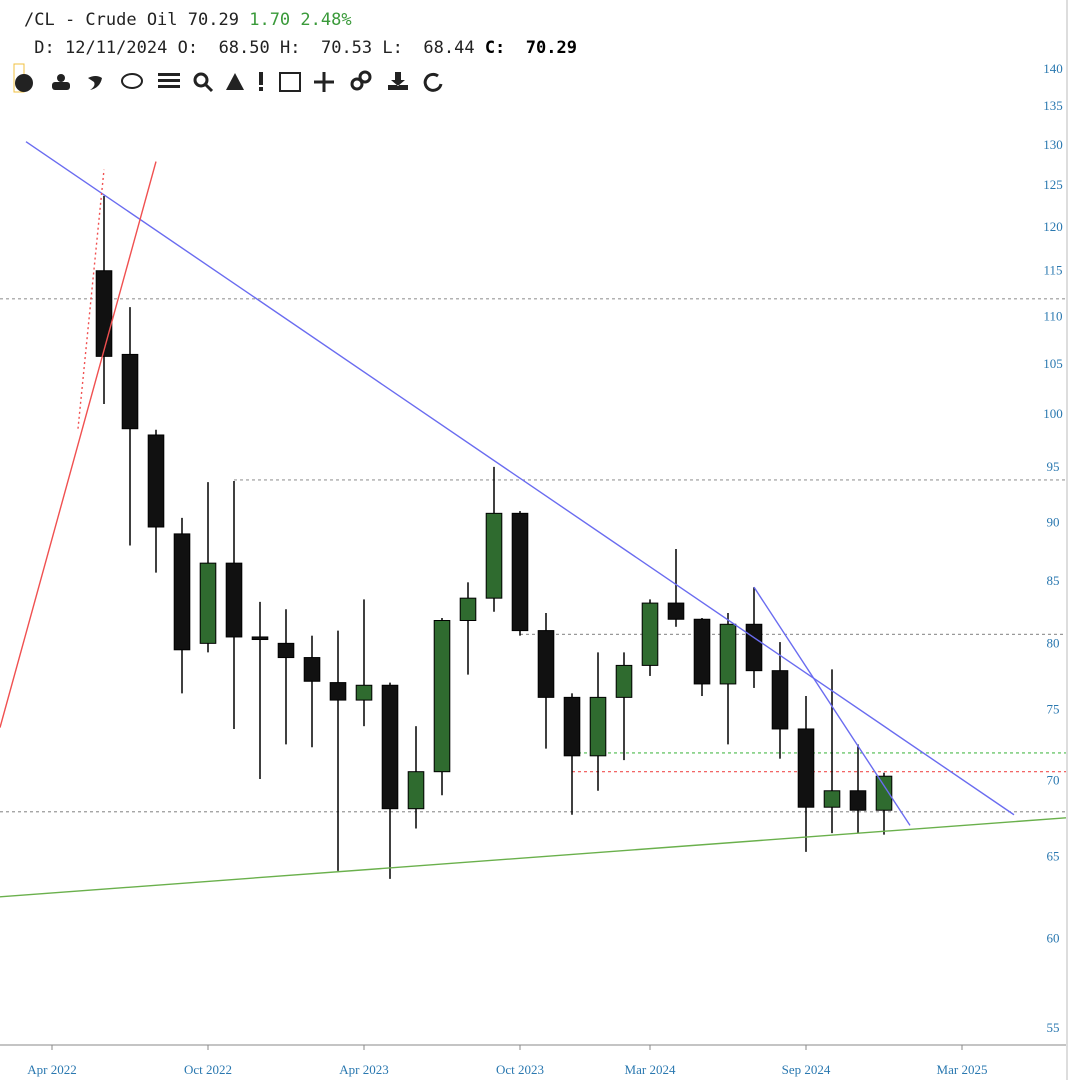 The width and height of the screenshot is (1069, 1080). Describe the element at coordinates (290, 82) in the screenshot. I see `calendar-icon` at that location.